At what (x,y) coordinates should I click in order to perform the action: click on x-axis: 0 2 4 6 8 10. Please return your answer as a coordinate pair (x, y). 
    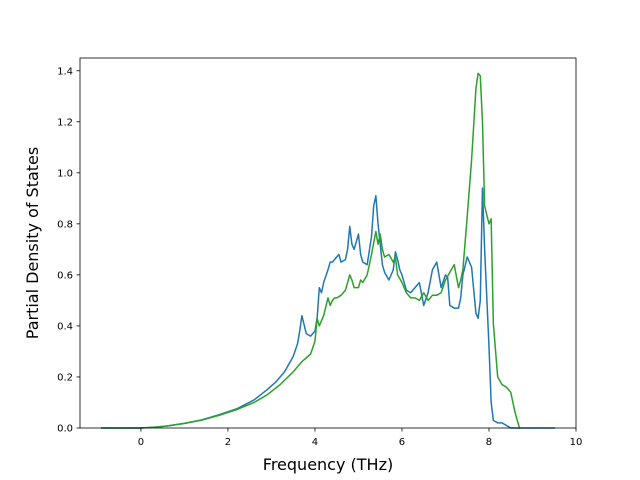
    Looking at the image, I should click on (360, 438).